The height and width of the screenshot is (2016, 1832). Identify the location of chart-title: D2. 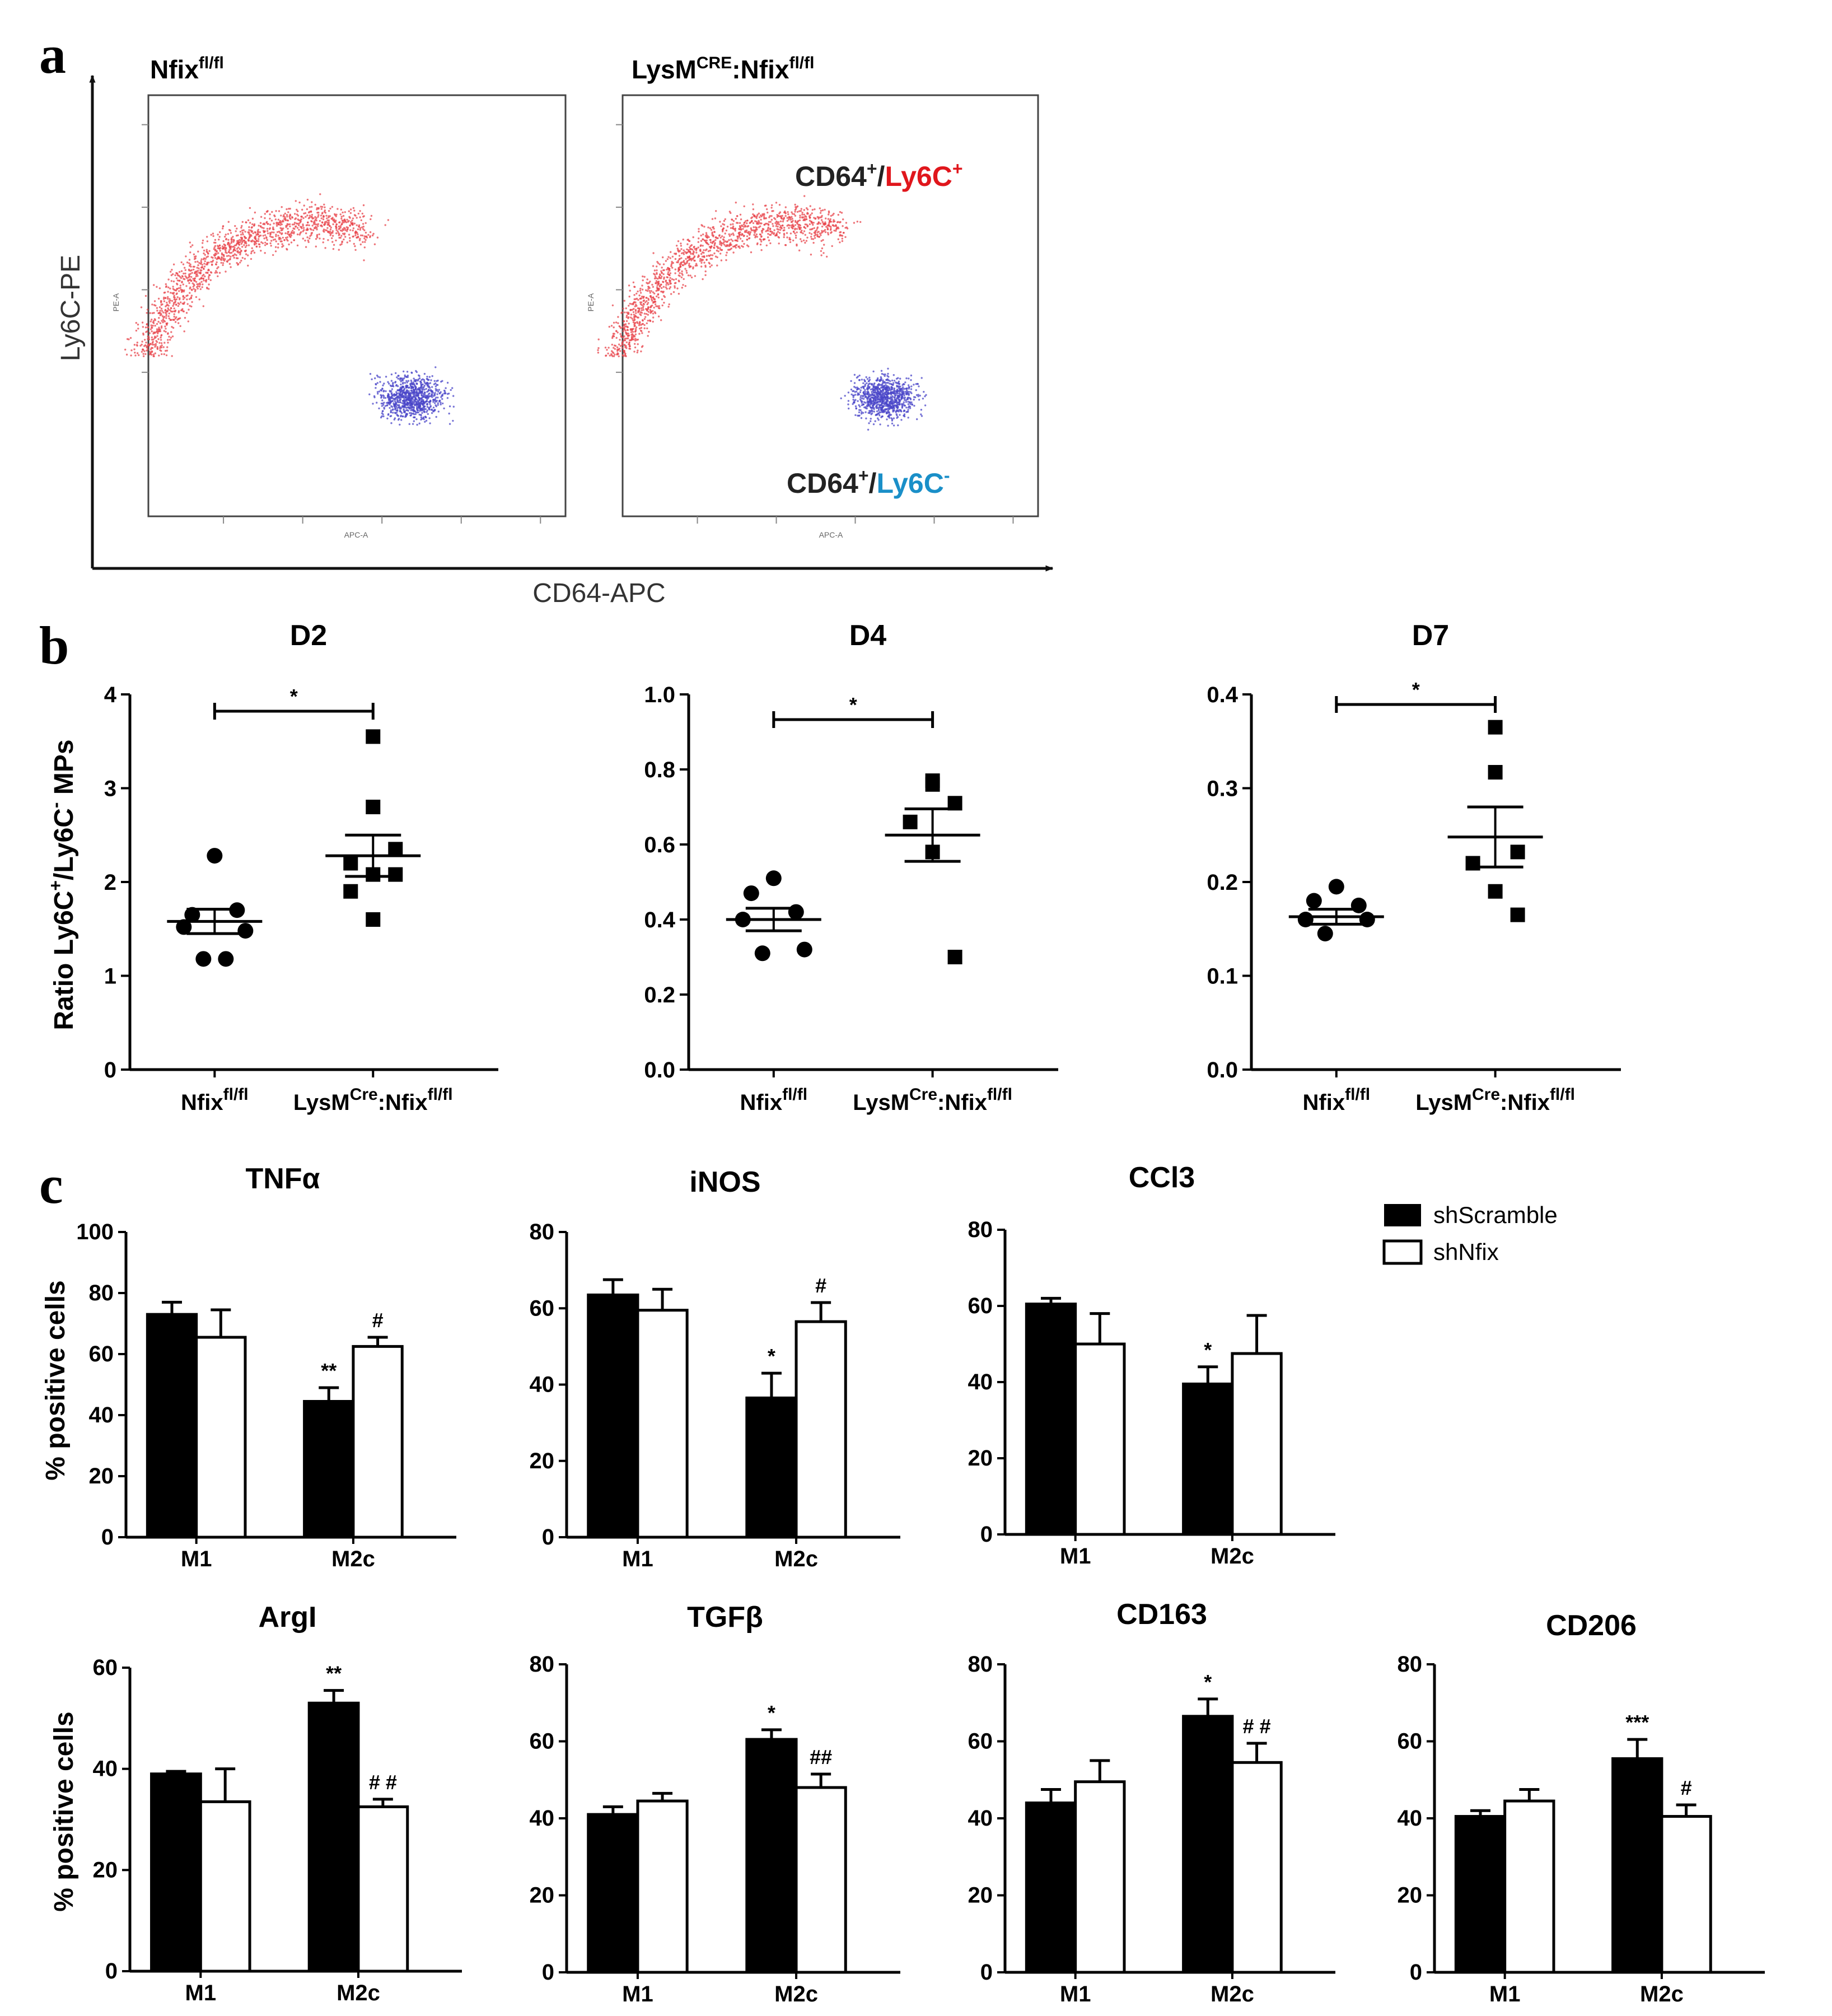
(308, 636).